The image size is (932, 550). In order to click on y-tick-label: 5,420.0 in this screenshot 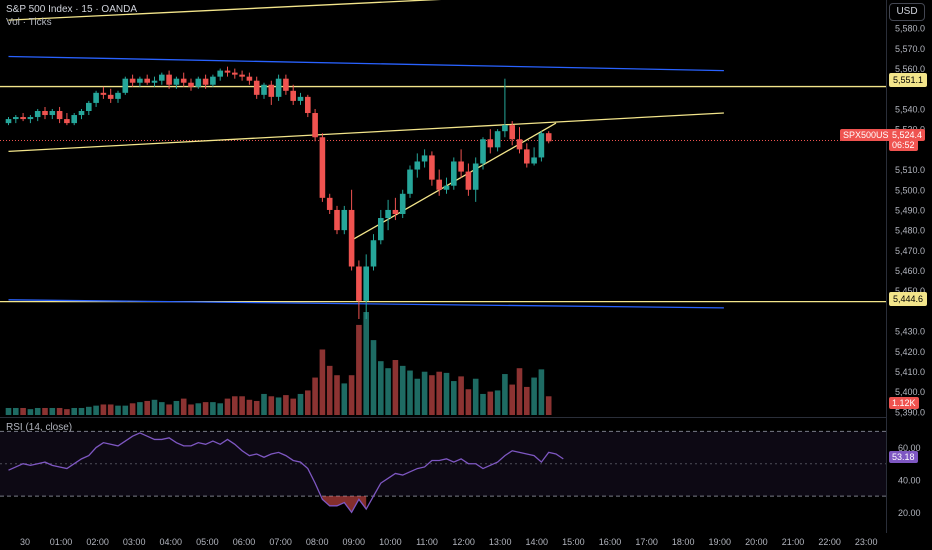, I will do `click(910, 352)`.